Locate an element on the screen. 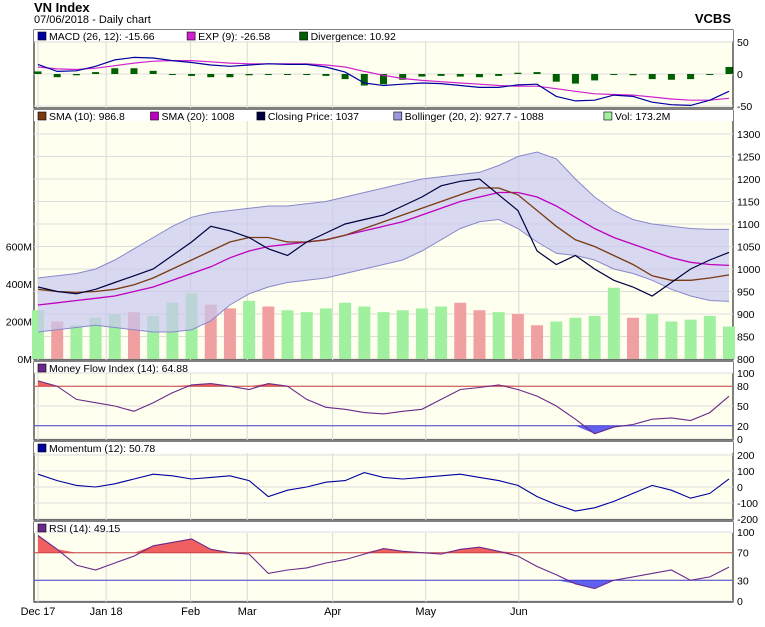  momentum-y-tick: -200 is located at coordinates (747, 520).